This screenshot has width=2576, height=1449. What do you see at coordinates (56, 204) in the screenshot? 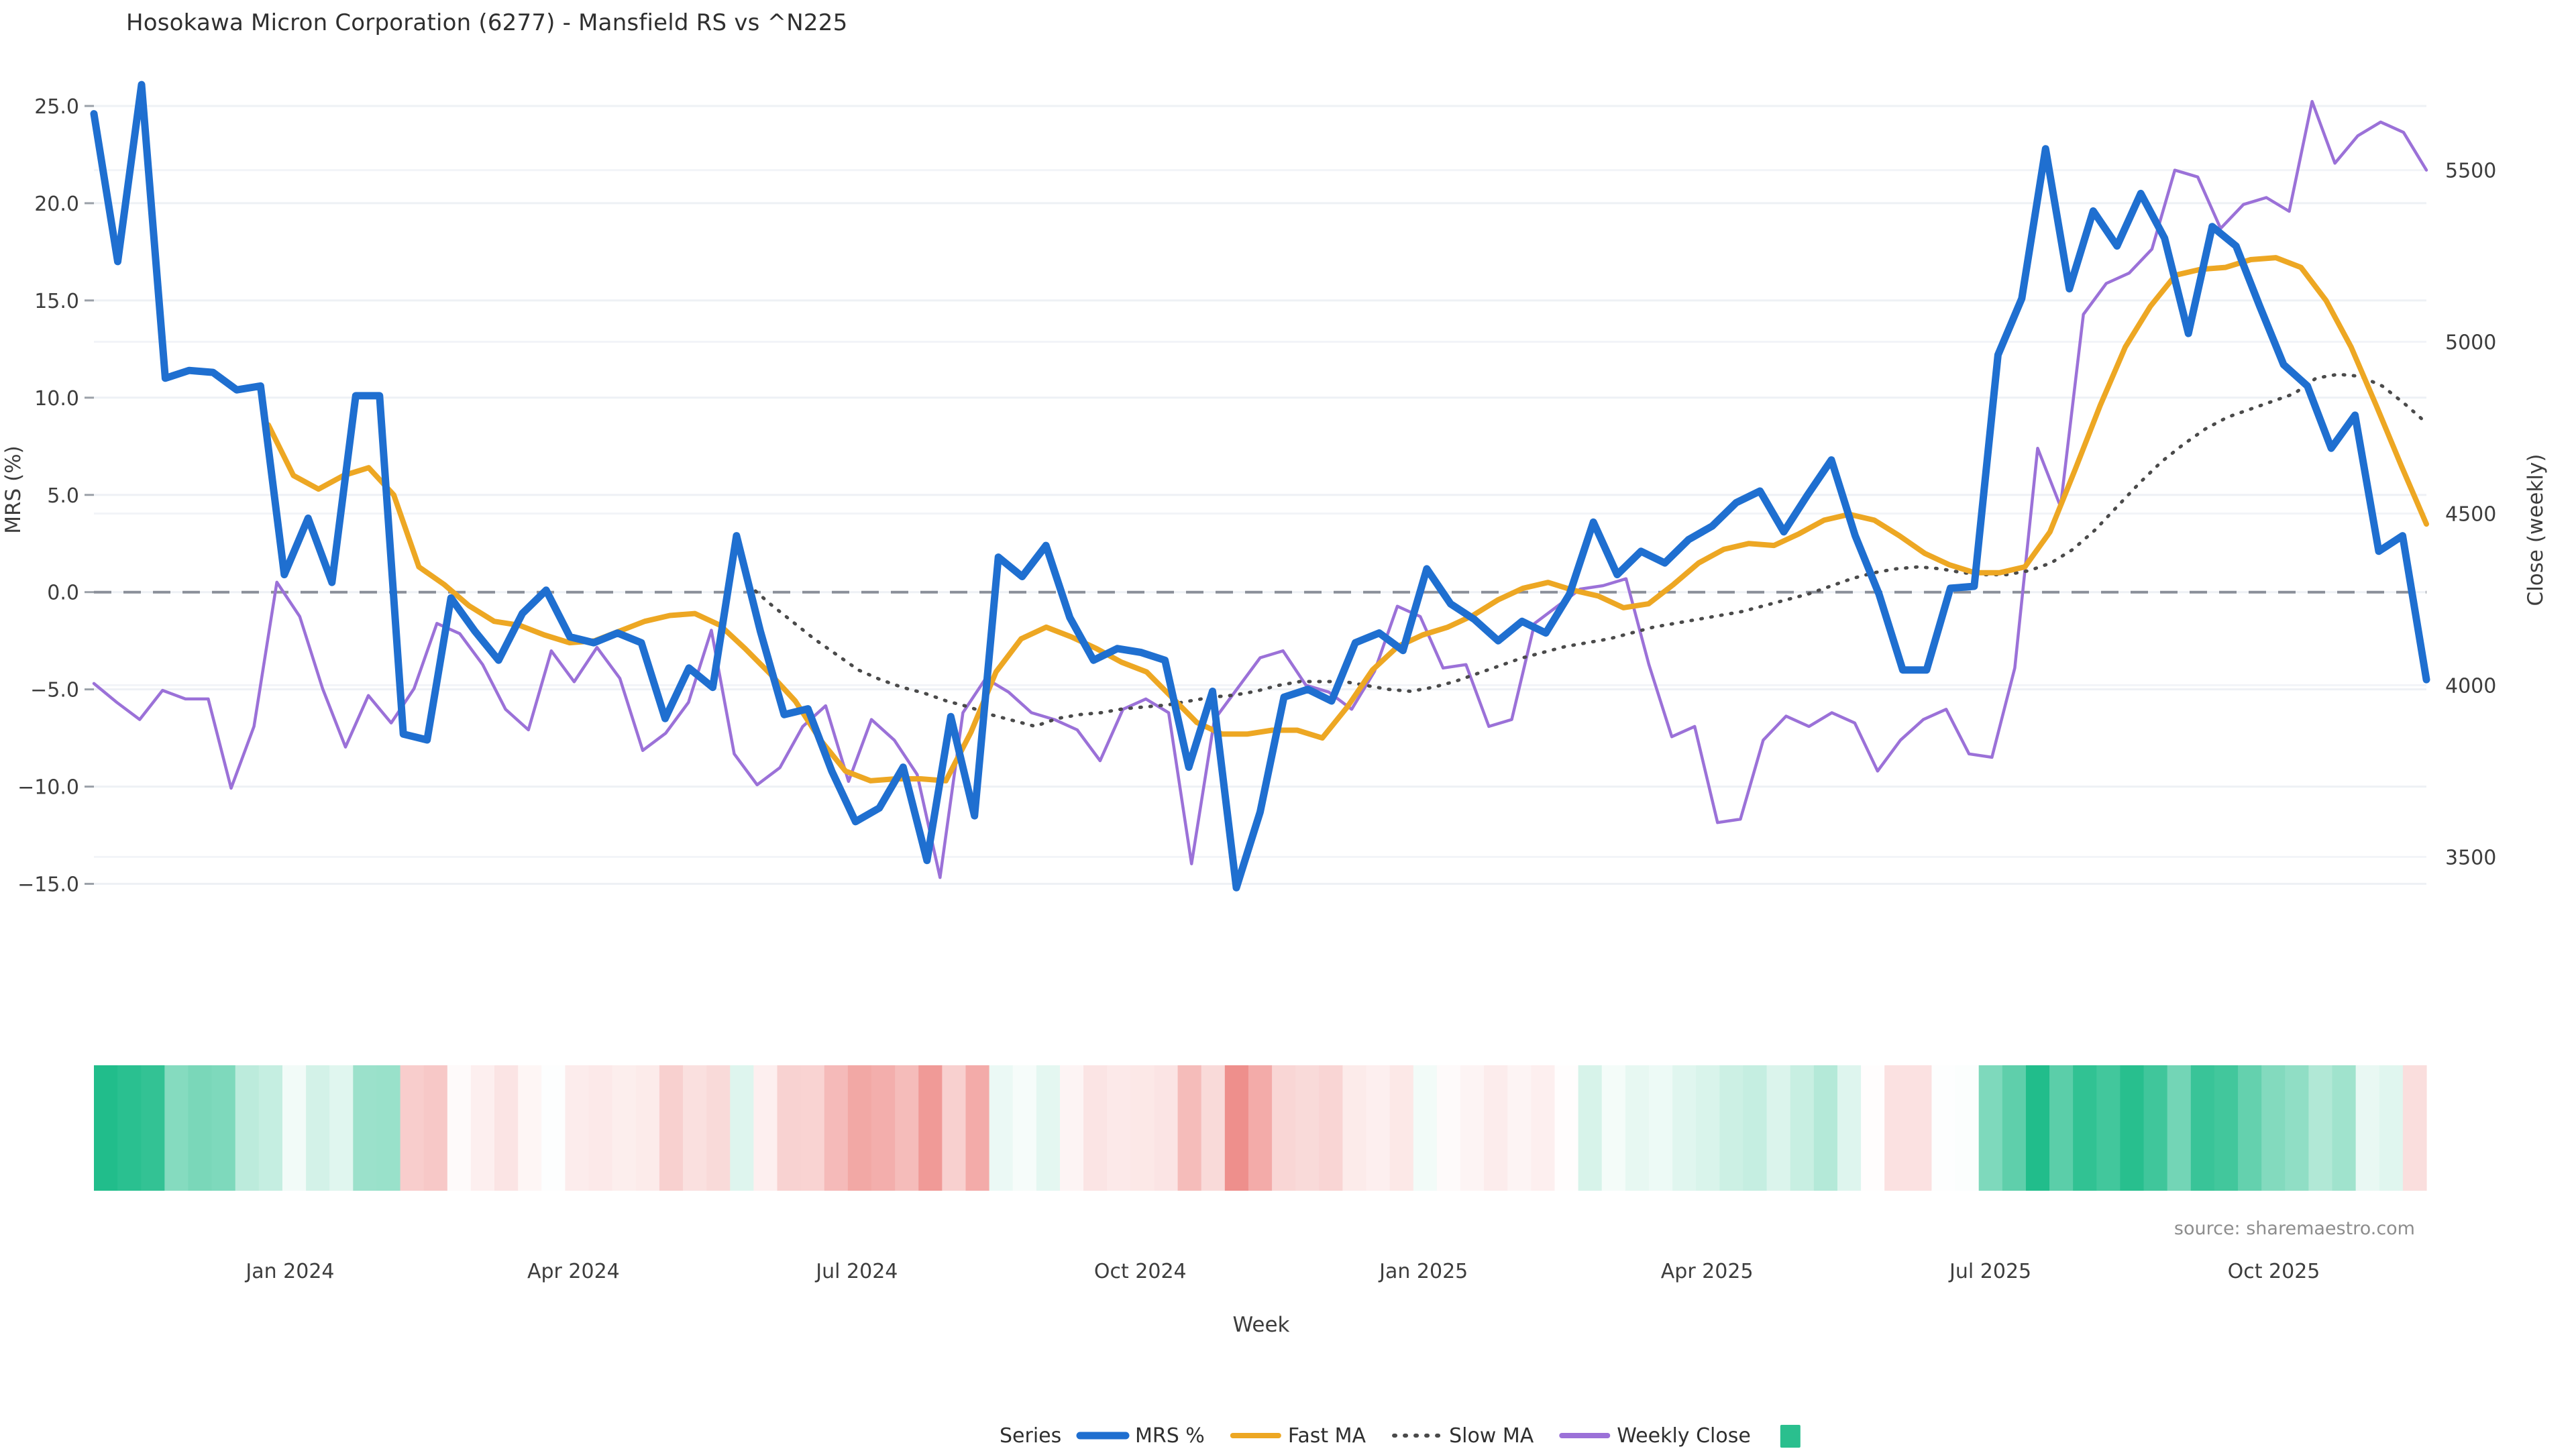
I see `y-tick-label: 20.0` at bounding box center [56, 204].